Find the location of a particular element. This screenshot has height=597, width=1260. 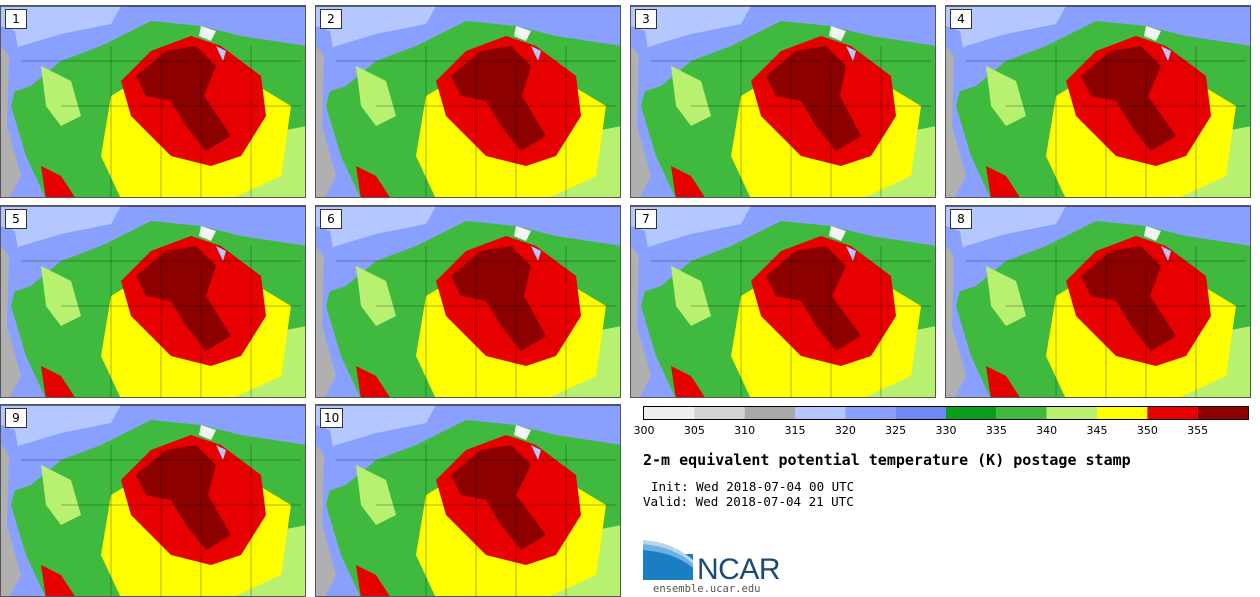

member-panel: 5 is located at coordinates (153, 301).